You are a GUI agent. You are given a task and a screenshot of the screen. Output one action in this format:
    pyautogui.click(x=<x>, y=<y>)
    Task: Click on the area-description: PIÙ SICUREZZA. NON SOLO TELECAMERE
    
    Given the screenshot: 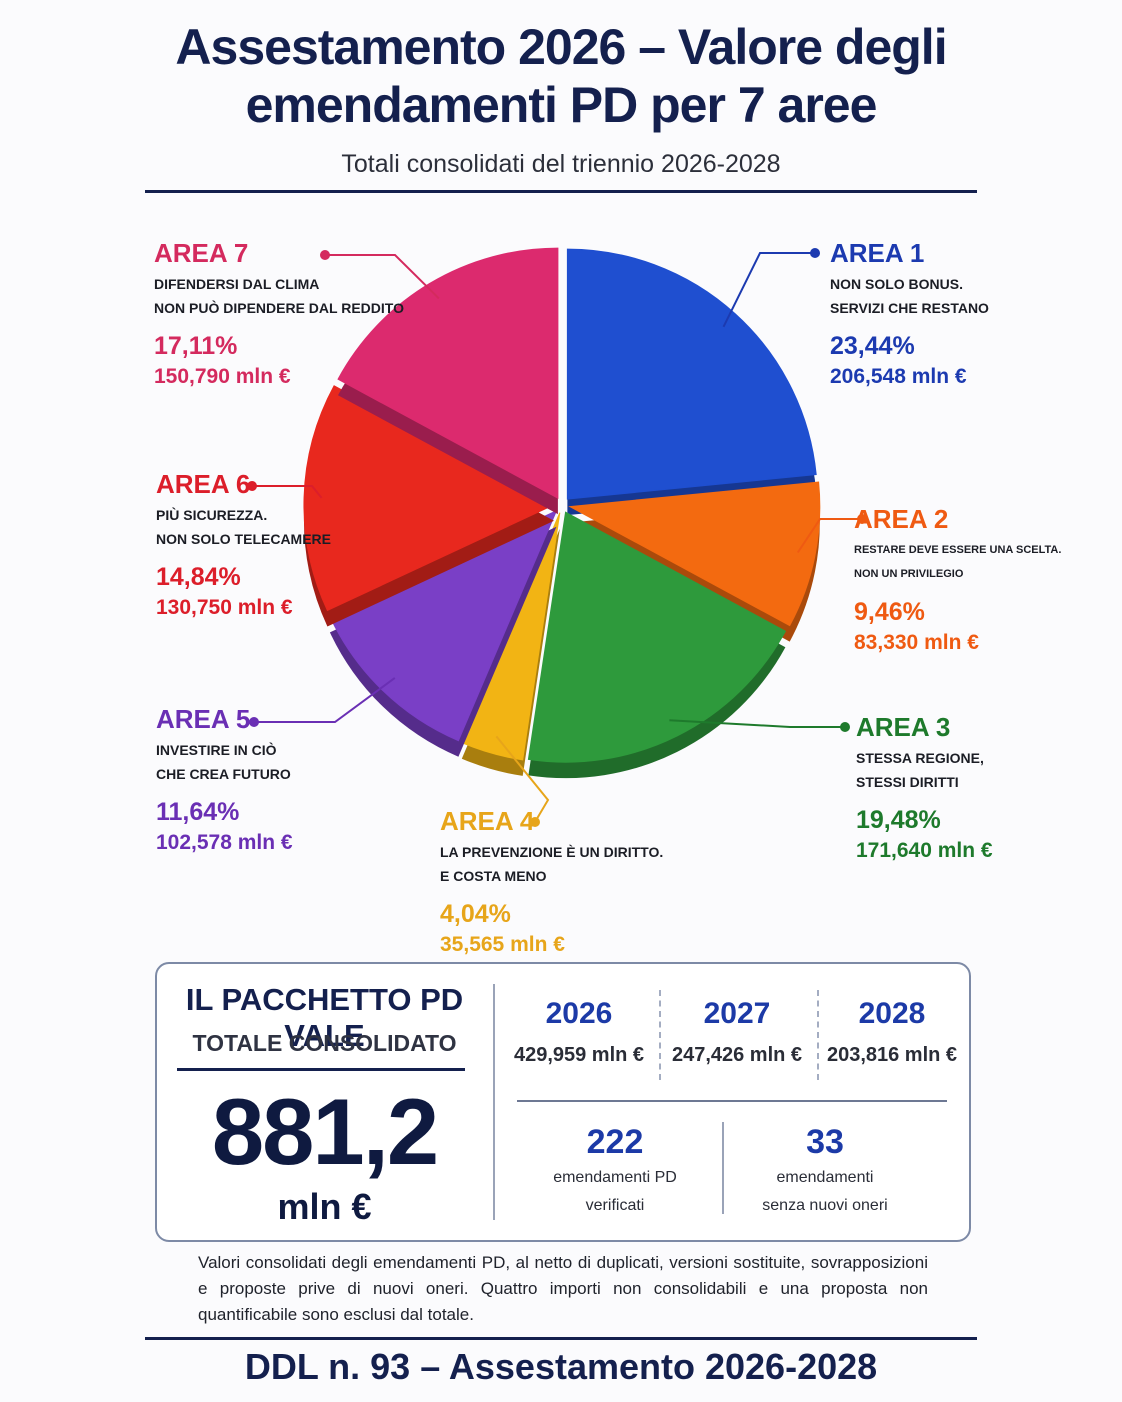 What is the action you would take?
    pyautogui.click(x=243, y=527)
    